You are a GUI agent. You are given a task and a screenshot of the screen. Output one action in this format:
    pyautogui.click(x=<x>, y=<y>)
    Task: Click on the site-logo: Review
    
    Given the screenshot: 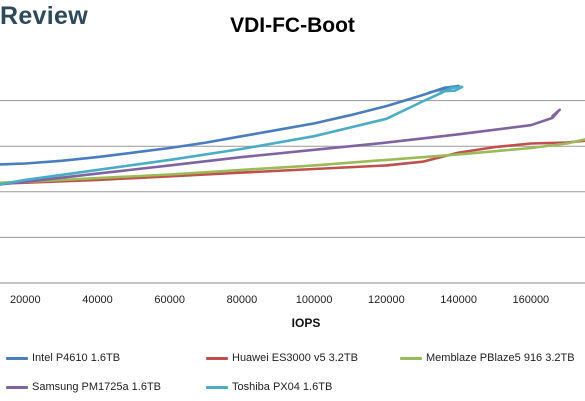 What is the action you would take?
    pyautogui.click(x=44, y=16)
    